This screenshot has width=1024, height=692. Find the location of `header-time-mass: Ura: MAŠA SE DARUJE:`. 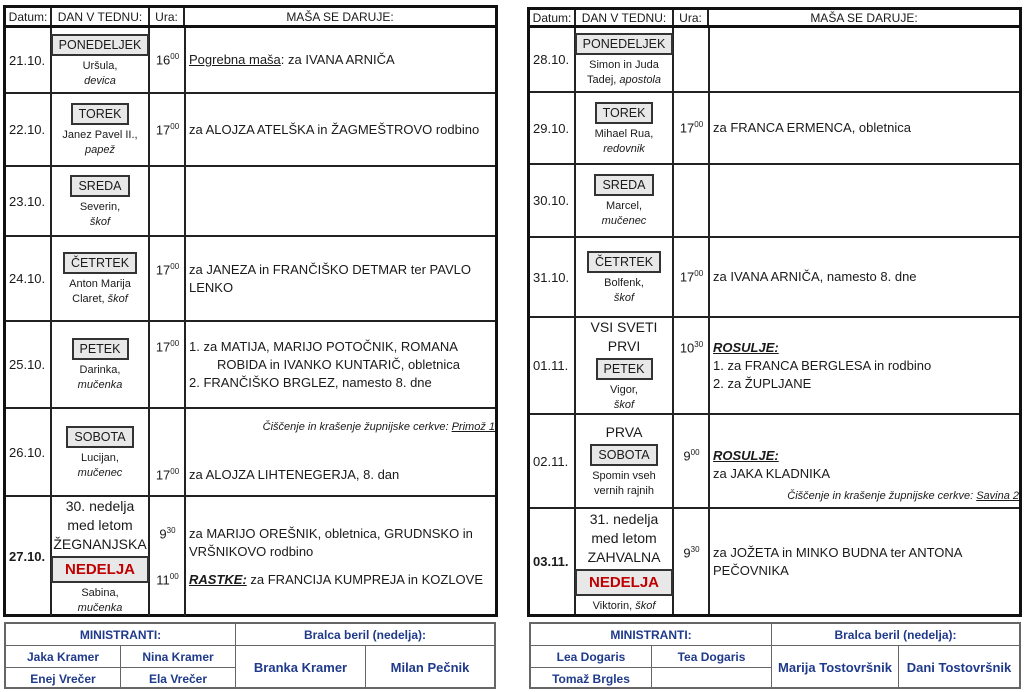

header-time-mass: Ura: MAŠA SE DARUJE: is located at coordinates (846, 17).